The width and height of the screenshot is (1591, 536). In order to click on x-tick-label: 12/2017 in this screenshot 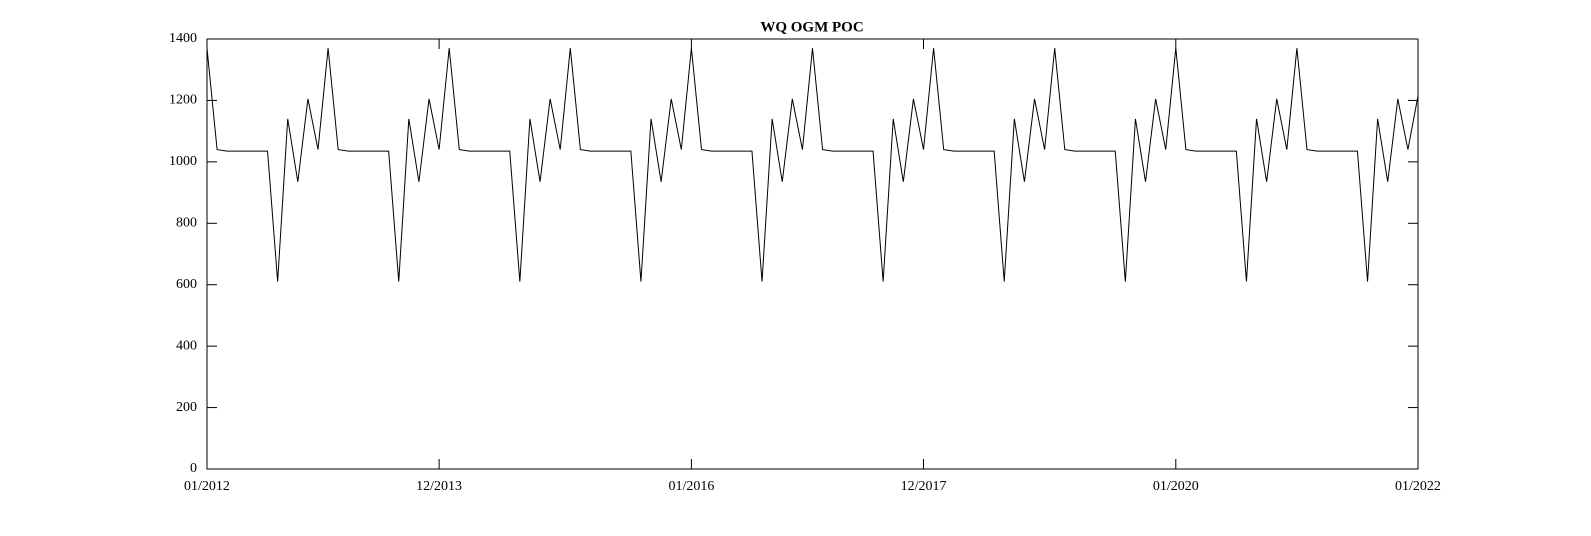, I will do `click(924, 486)`.